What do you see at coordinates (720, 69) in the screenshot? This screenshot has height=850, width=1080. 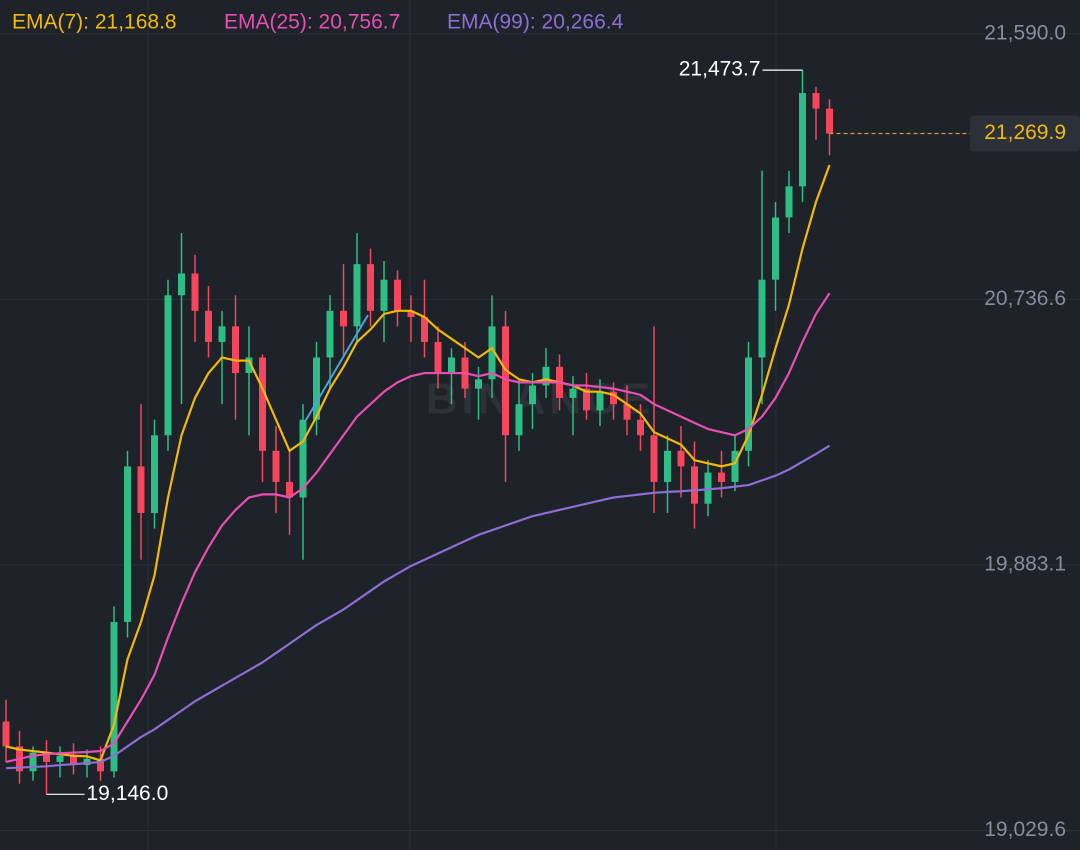 I see `high-label: 21,473.7` at bounding box center [720, 69].